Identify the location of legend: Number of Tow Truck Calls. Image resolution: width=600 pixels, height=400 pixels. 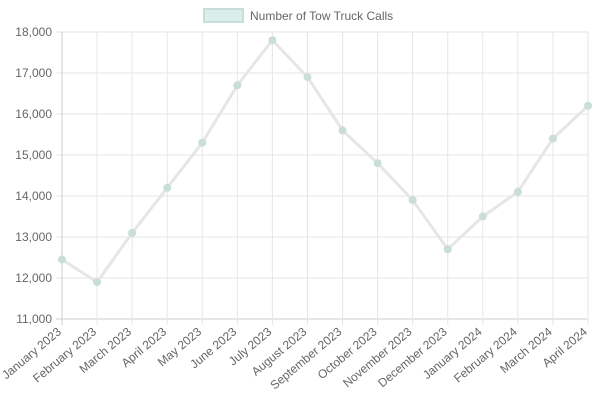
(298, 15).